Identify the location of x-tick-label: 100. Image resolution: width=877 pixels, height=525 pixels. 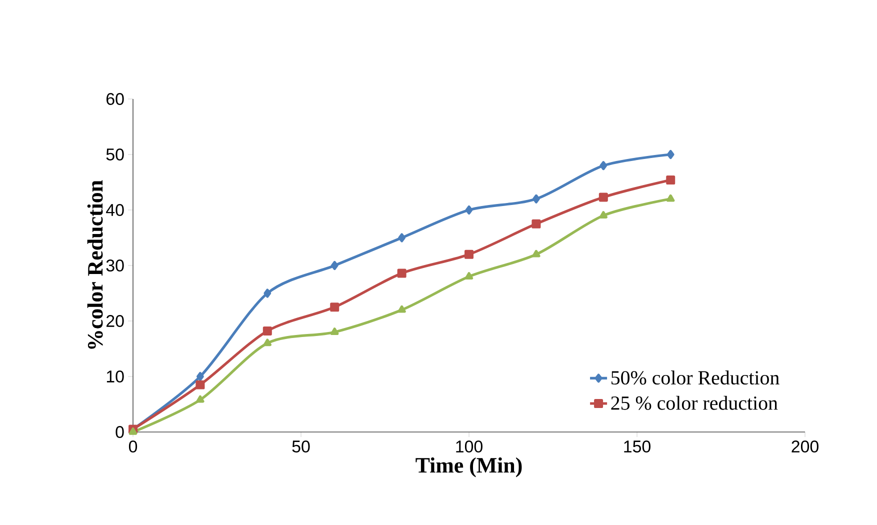
(469, 446).